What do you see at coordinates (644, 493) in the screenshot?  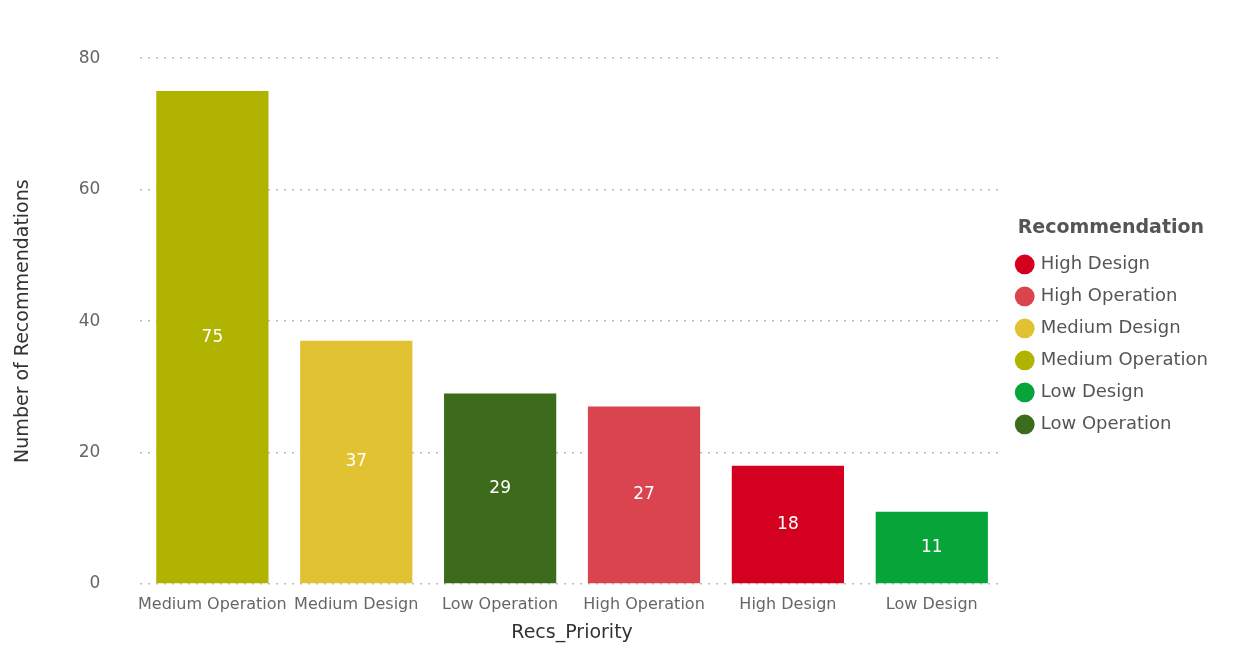 I see `data-label: 27` at bounding box center [644, 493].